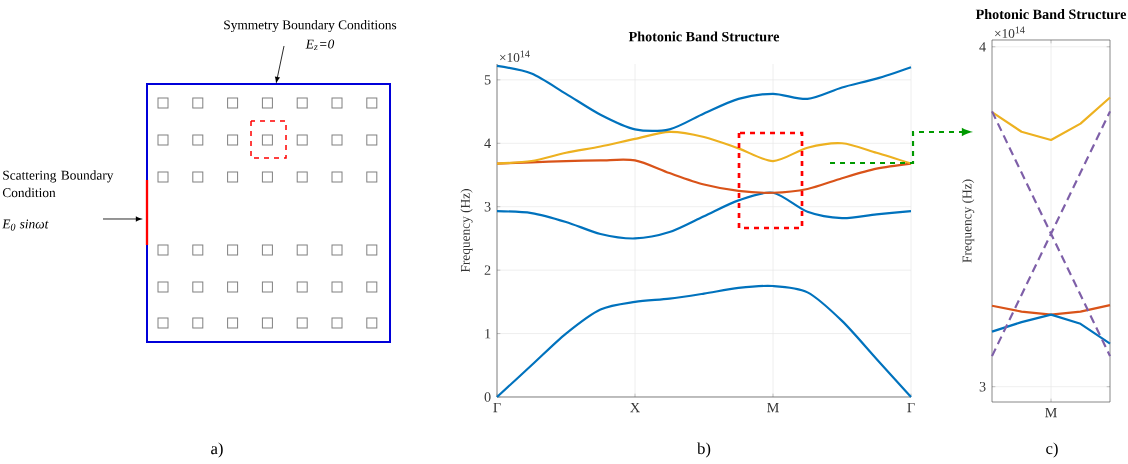 This screenshot has height=464, width=1128. What do you see at coordinates (58, 184) in the screenshot?
I see `text: Scattering Boundary Condition` at bounding box center [58, 184].